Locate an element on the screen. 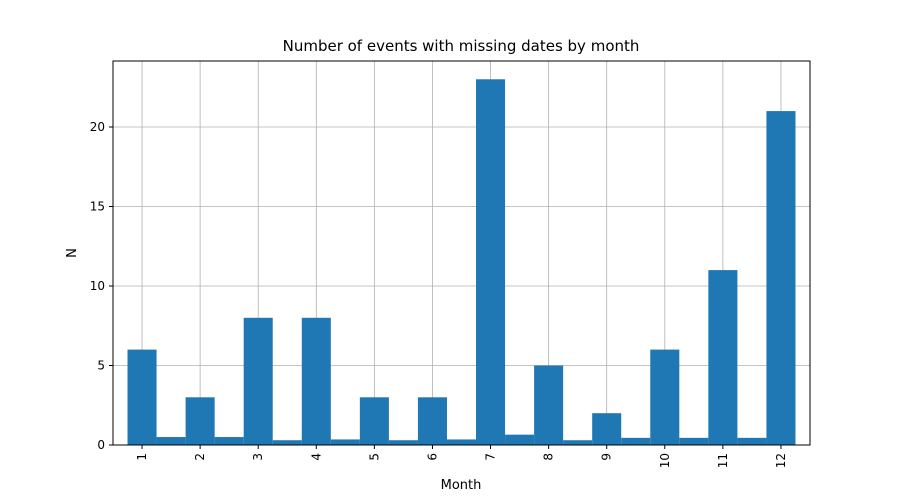 This screenshot has height=504, width=900. overlay-bar-1.5 is located at coordinates (171, 441).